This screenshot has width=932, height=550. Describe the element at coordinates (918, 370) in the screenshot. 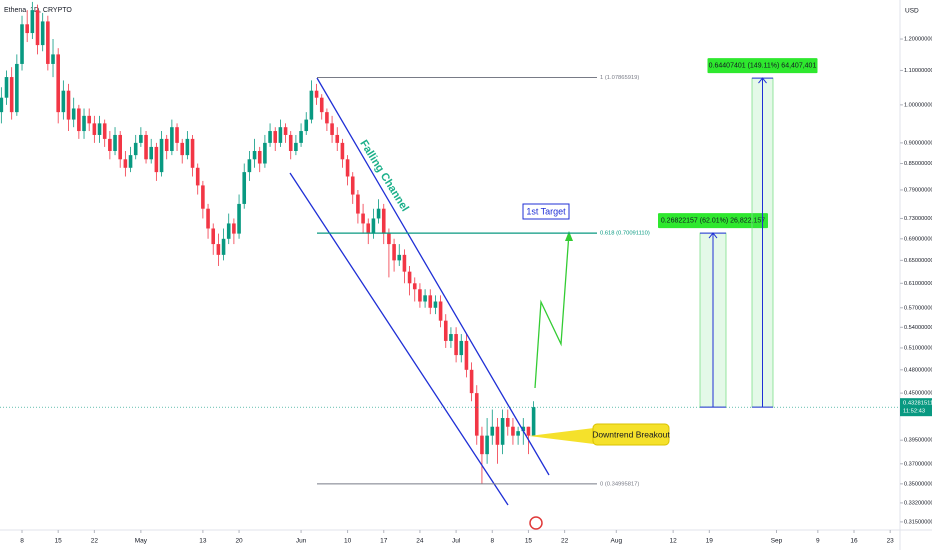

I see `y-tick-label: 0.48000000` at that location.